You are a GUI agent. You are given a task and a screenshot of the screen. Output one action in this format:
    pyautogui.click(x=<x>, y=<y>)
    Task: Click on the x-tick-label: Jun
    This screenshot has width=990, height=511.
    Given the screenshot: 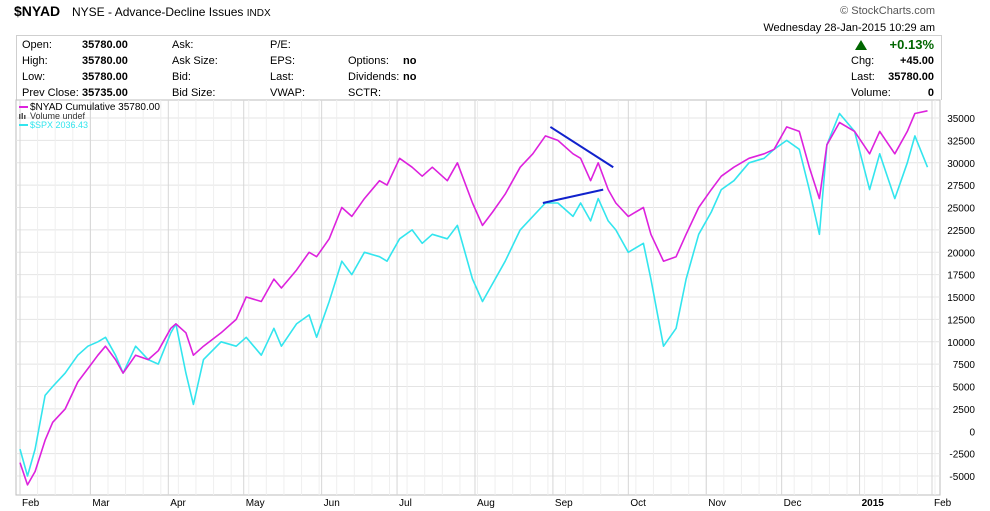 What is the action you would take?
    pyautogui.click(x=332, y=503)
    